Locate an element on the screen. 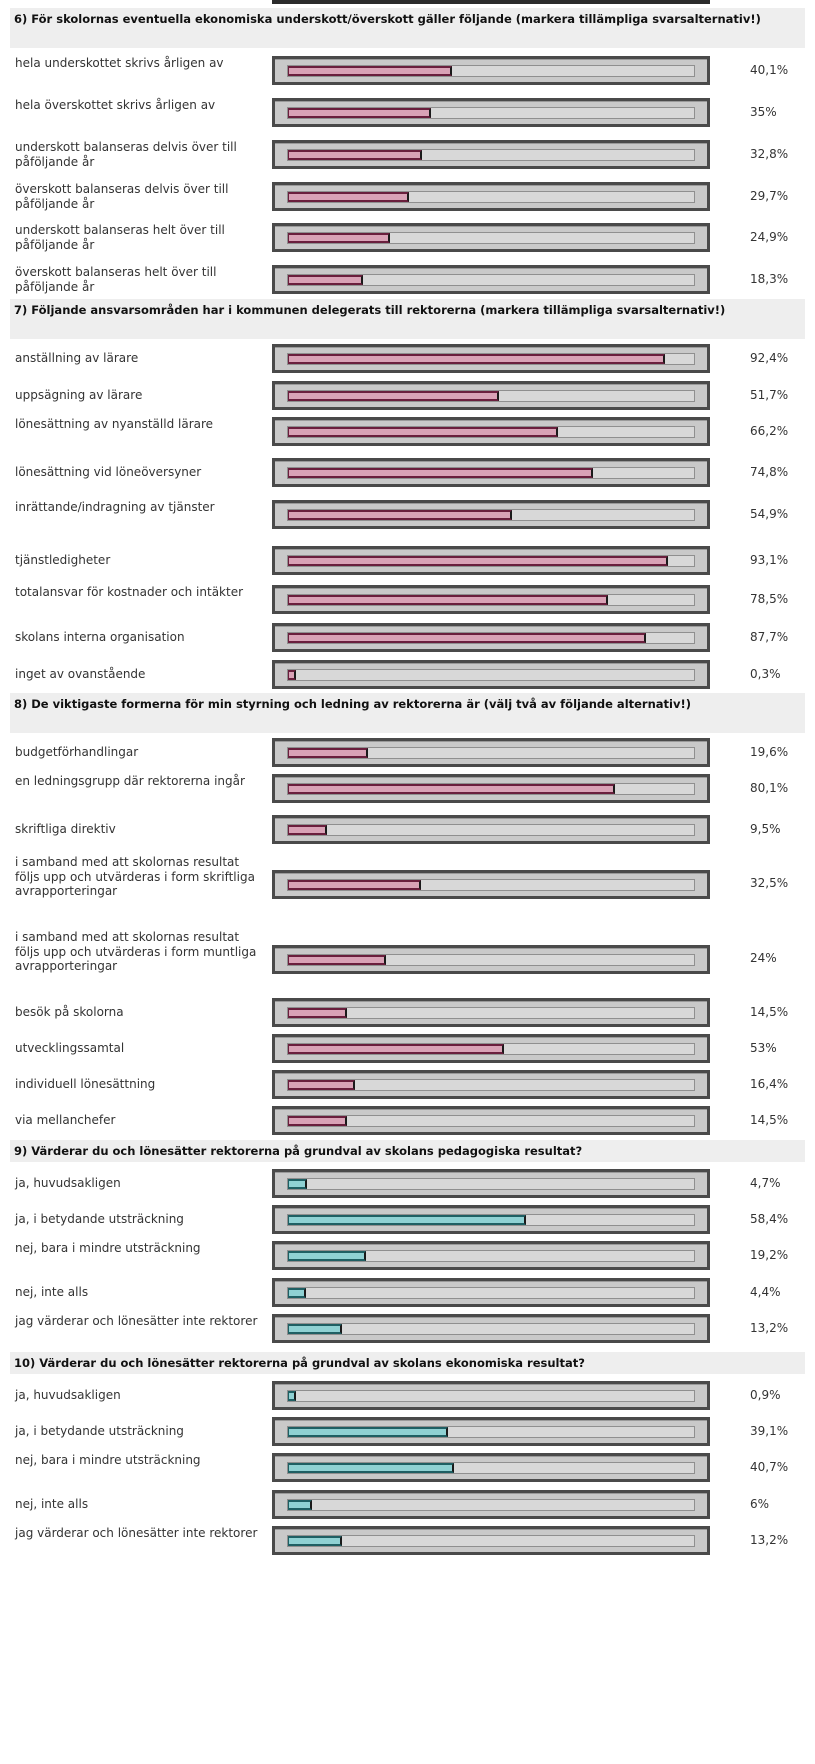 The width and height of the screenshot is (815, 1764). percent-label: 93,1% is located at coordinates (769, 560).